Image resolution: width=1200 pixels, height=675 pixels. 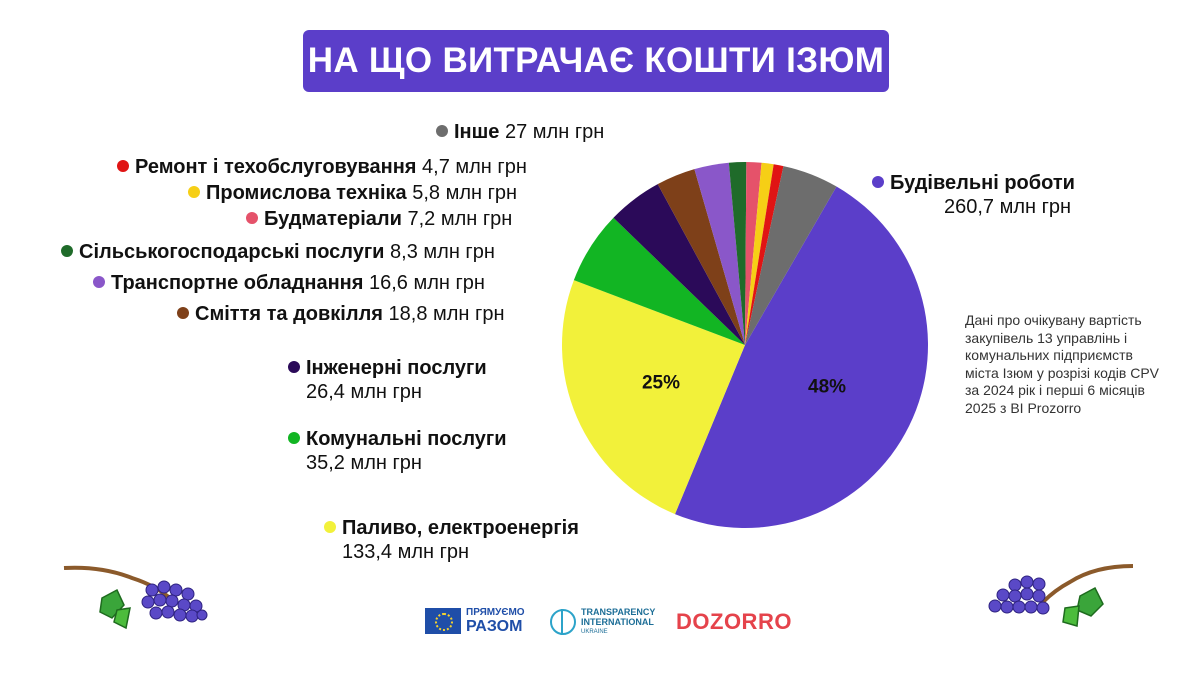 What do you see at coordinates (495, 612) in the screenshot?
I see `logo-eu-line1: ПРЯМУЄМО` at bounding box center [495, 612].